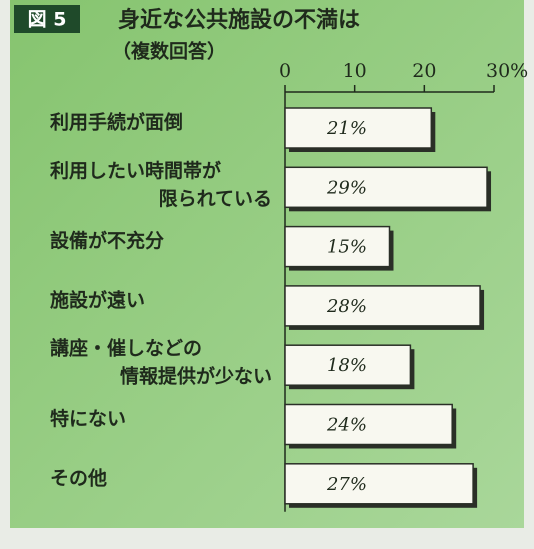 The width and height of the screenshot is (534, 549). Describe the element at coordinates (107, 240) in the screenshot. I see `category-label: 設備が不充分` at that location.